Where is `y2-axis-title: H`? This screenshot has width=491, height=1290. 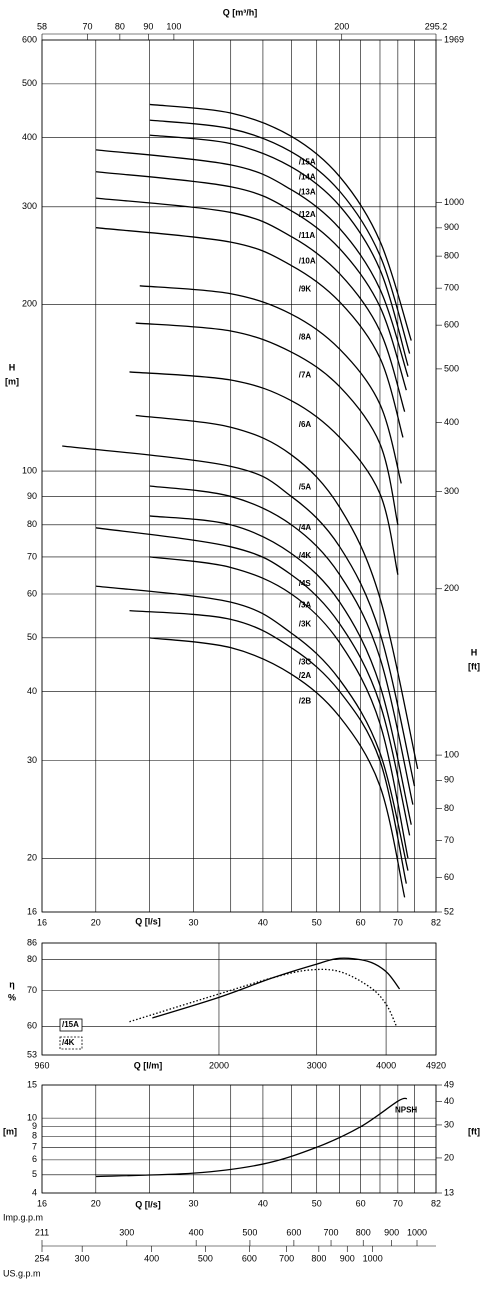
y2-axis-title: H is located at coordinates (474, 652).